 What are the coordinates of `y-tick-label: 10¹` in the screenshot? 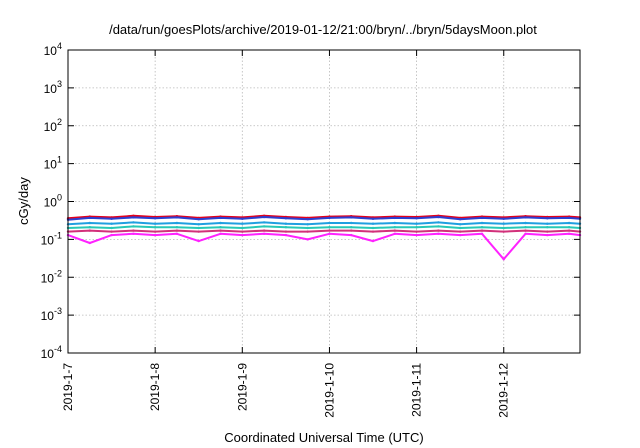 It's located at (53, 163).